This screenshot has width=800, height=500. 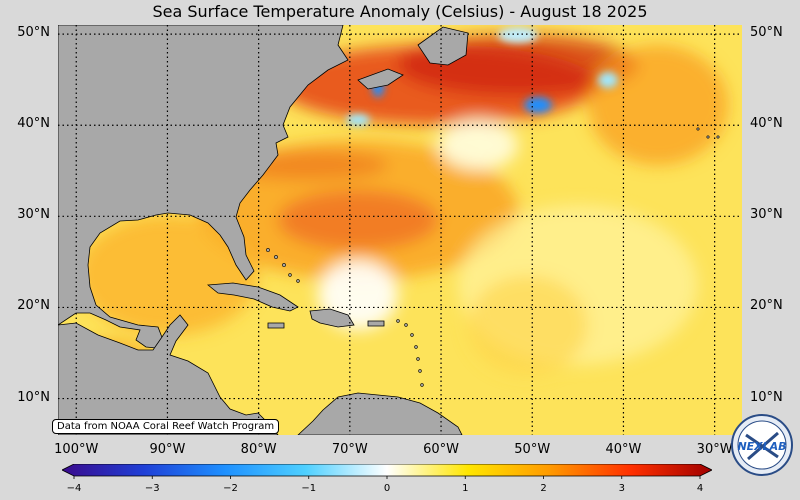 What do you see at coordinates (387, 488) in the screenshot?
I see `colorbar-tick-label: 0` at bounding box center [387, 488].